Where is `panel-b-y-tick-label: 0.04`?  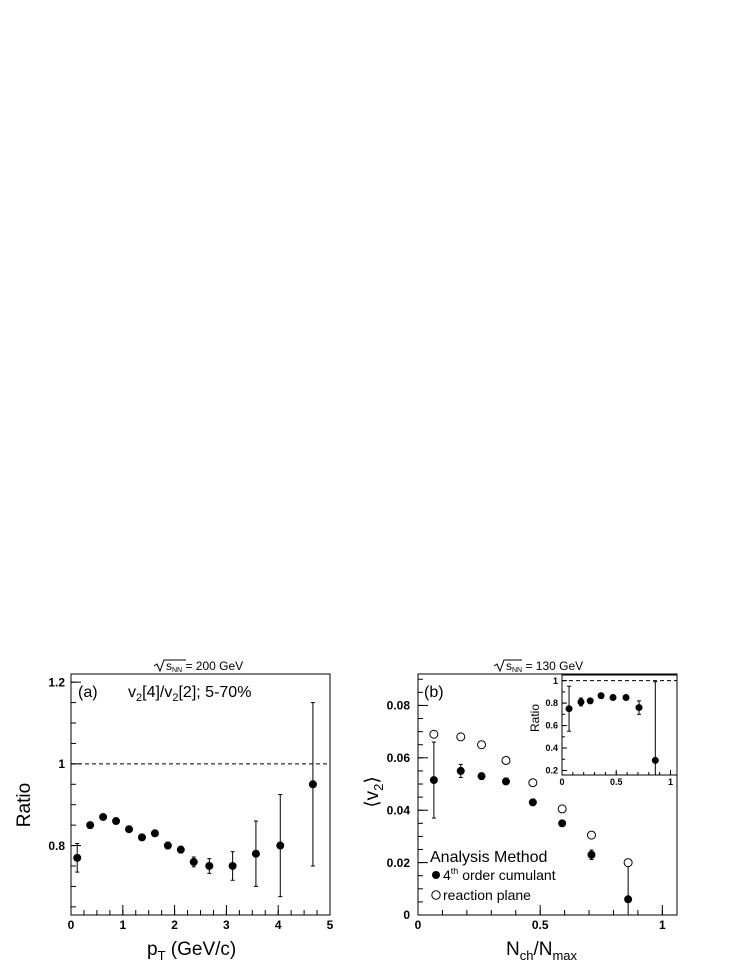
panel-b-y-tick-label: 0.04 is located at coordinates (399, 810).